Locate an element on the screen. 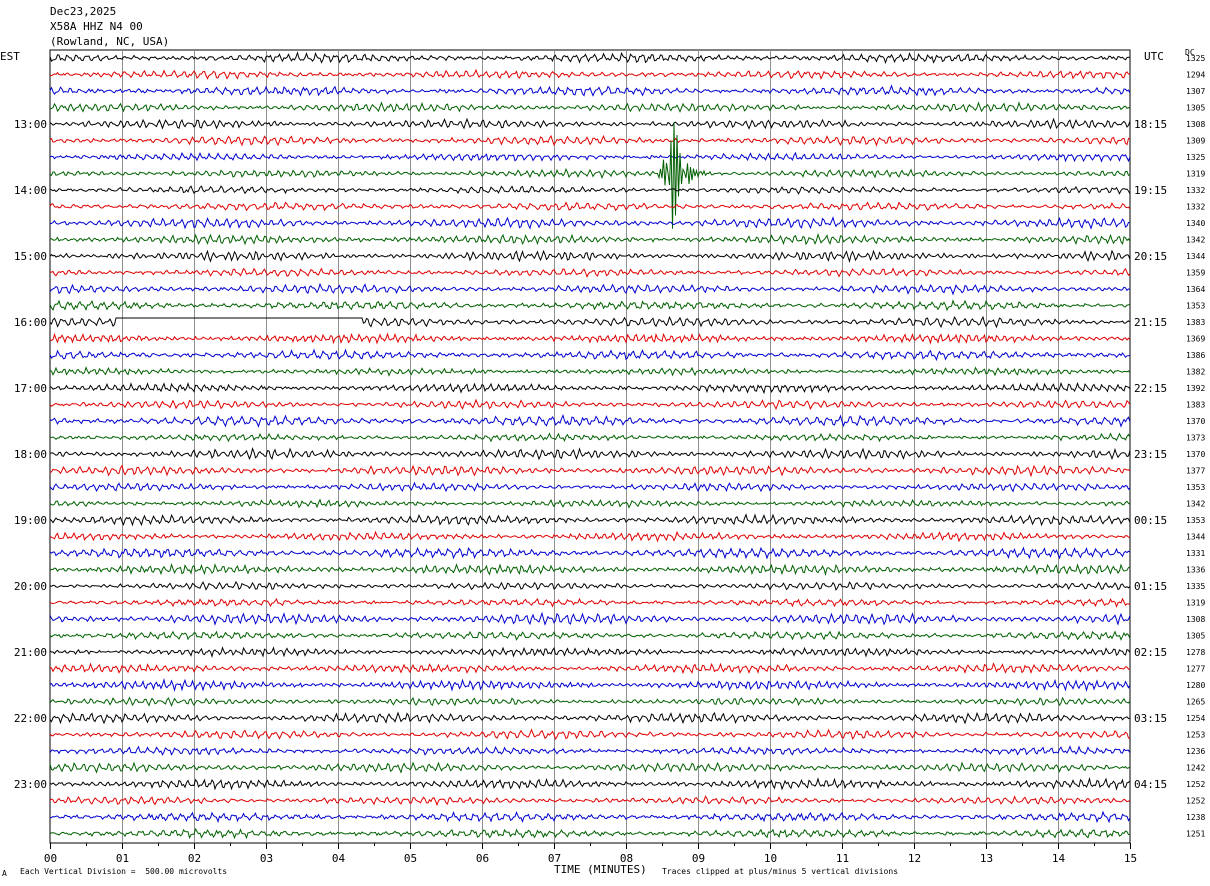  dc-offset-label: 1242 is located at coordinates (1195, 768).